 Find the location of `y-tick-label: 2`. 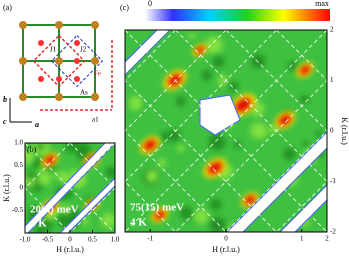

y-tick-label: 2 is located at coordinates (332, 30).